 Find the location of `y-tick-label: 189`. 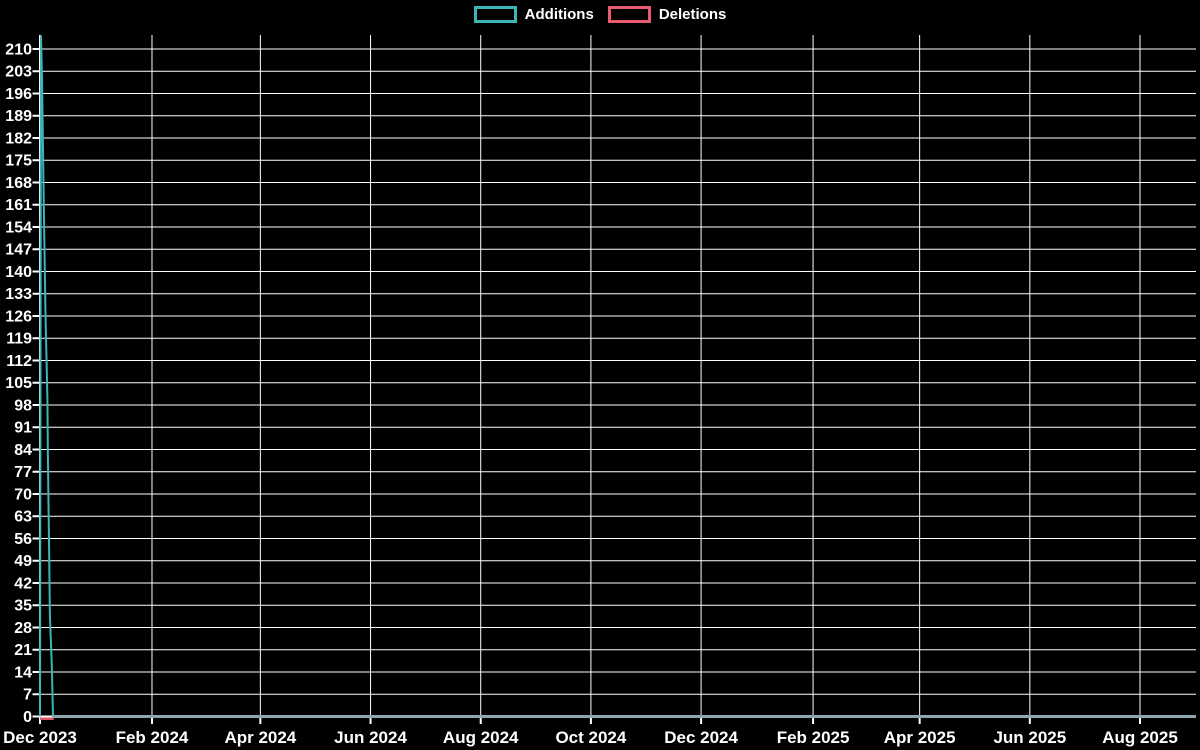

y-tick-label: 189 is located at coordinates (18, 116).